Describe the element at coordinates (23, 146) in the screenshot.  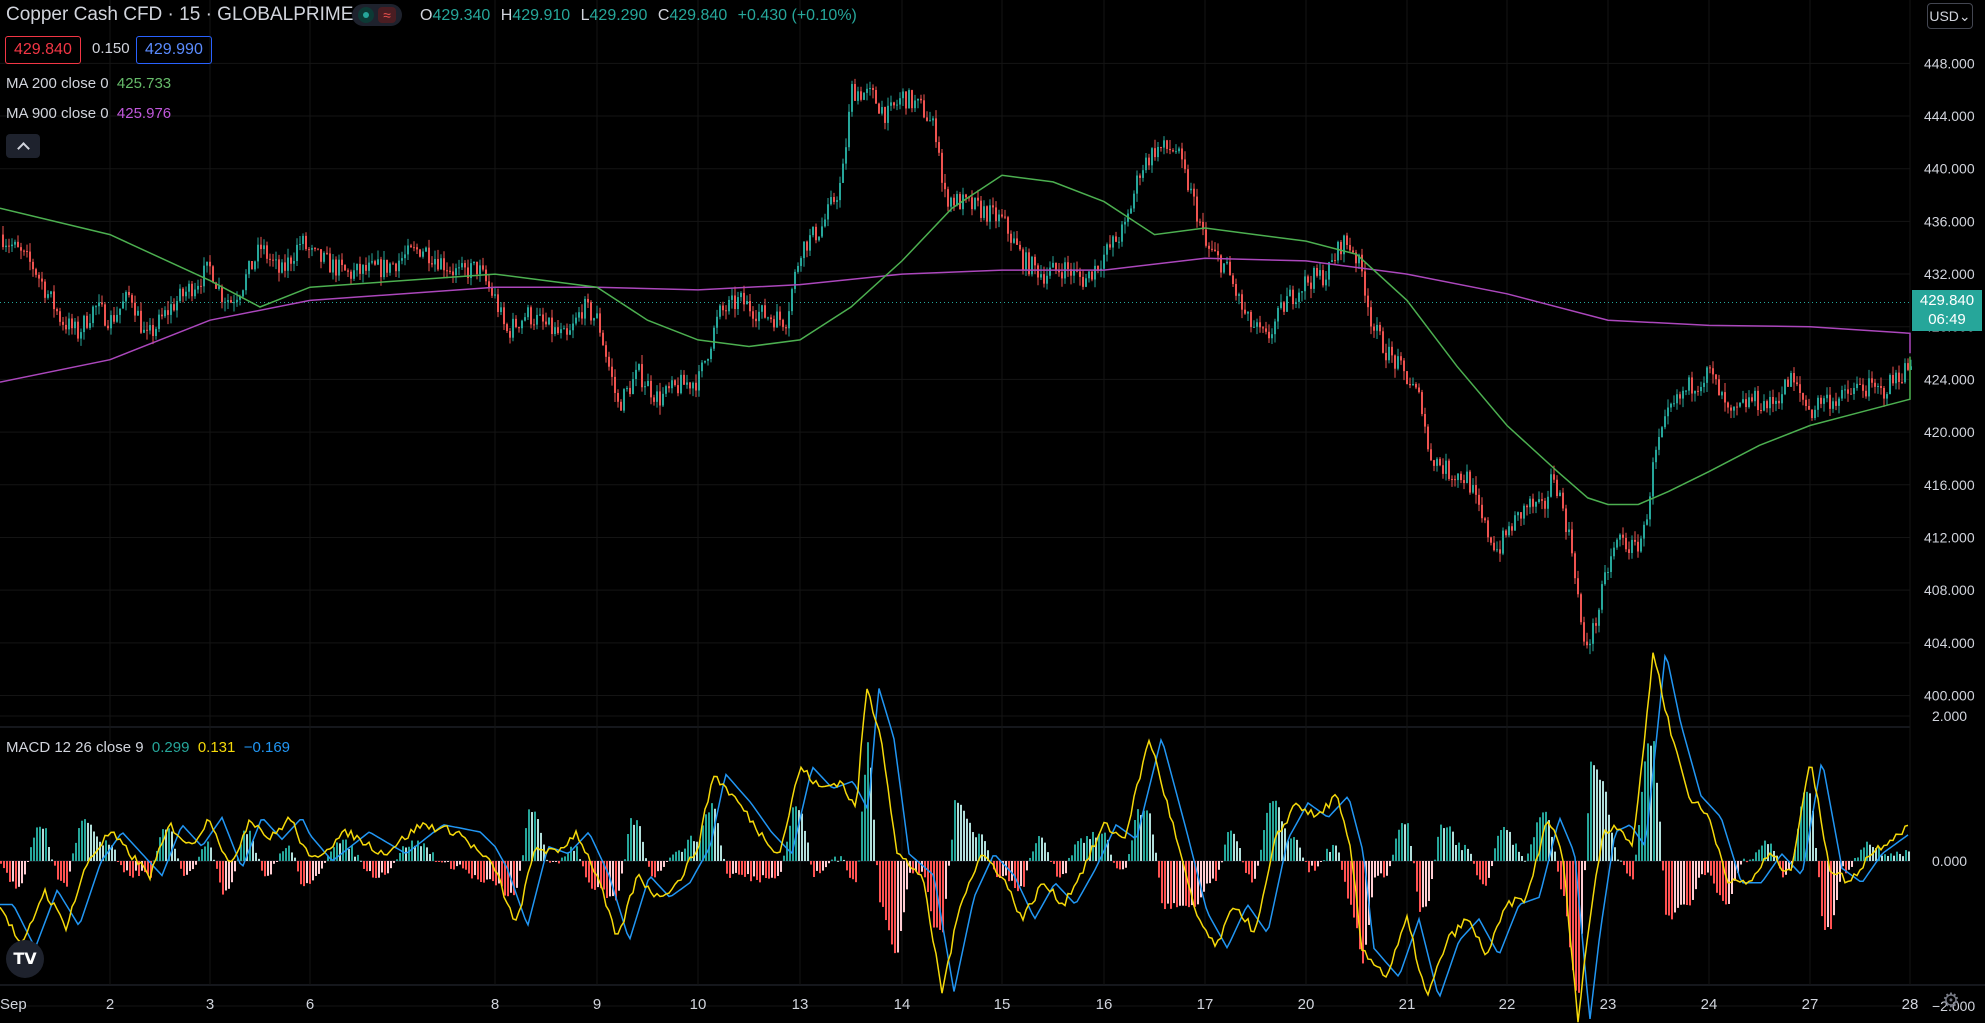
I see `collapse-legend-button` at that location.